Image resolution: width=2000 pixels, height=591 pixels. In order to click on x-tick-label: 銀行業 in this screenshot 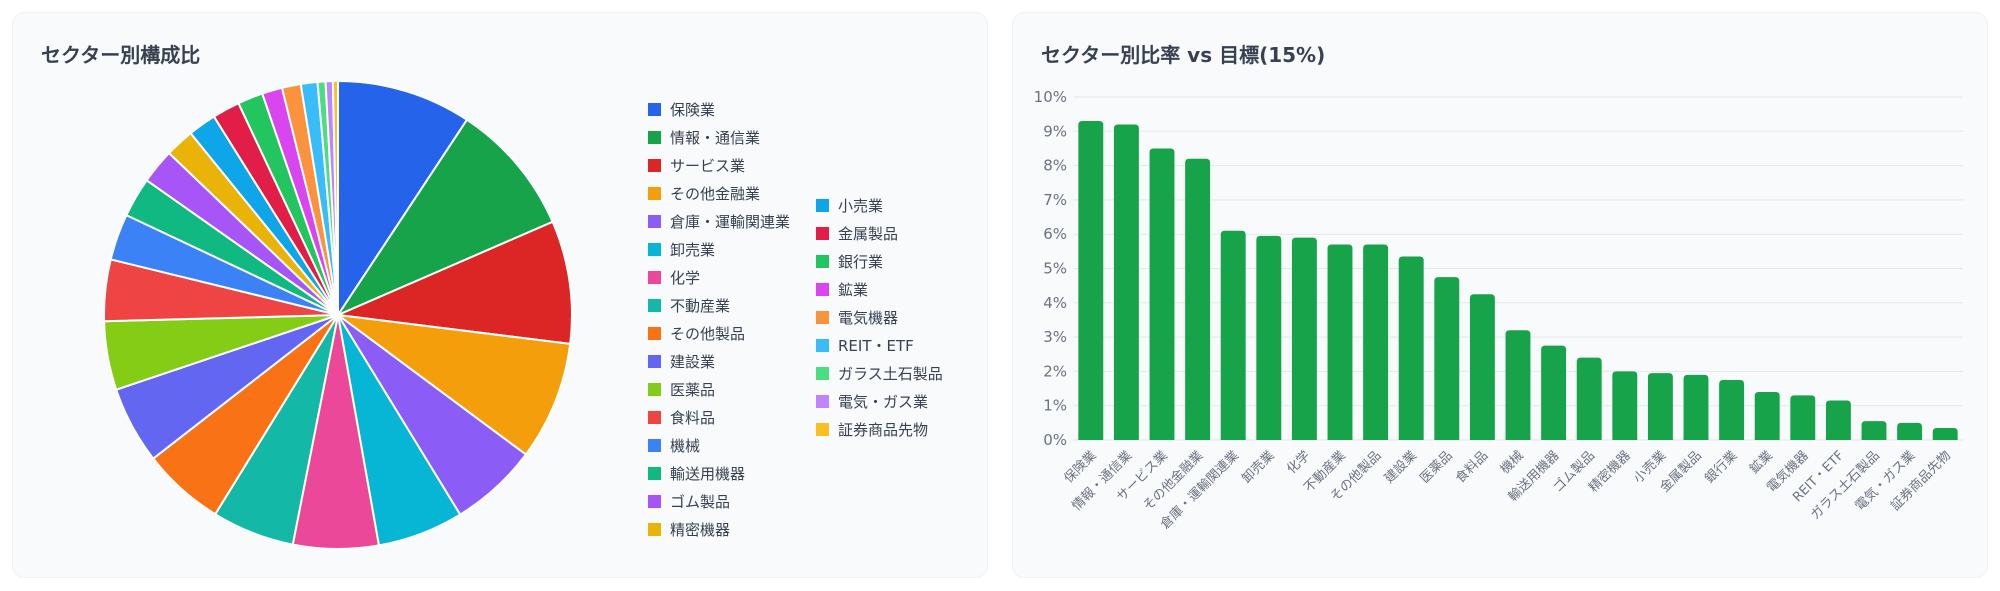, I will do `click(1721, 467)`.